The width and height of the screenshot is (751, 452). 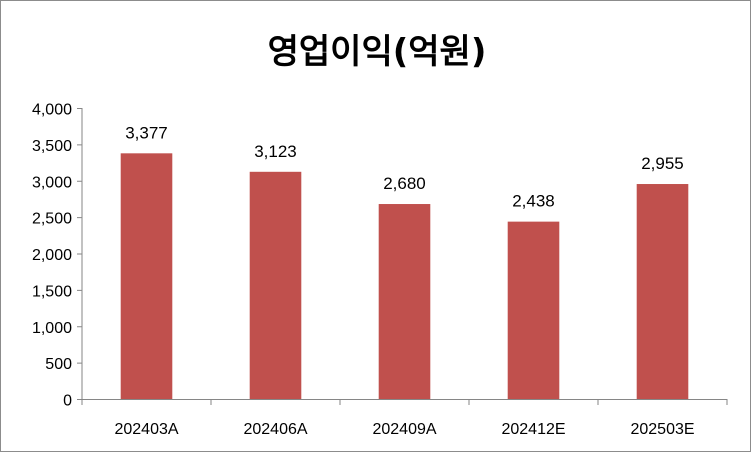 I want to click on y-tick-label: 500, so click(x=58, y=364).